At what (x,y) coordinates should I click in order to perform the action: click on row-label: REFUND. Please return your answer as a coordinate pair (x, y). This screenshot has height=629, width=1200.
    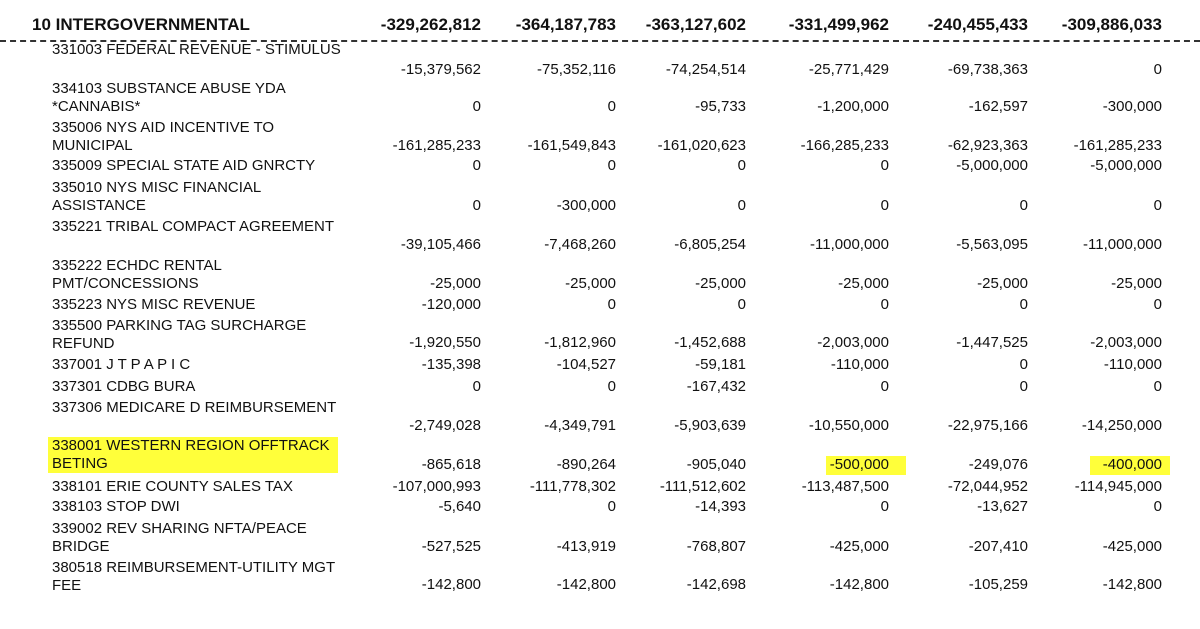
    Looking at the image, I should click on (83, 343).